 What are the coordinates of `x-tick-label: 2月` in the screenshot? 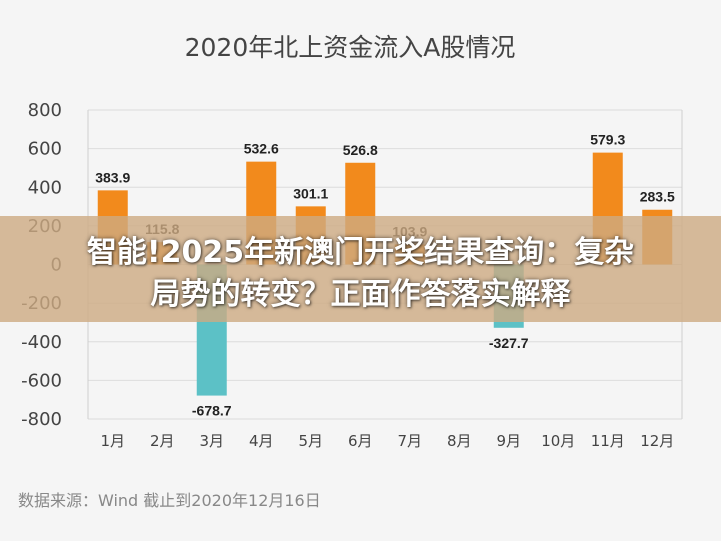 It's located at (162, 441).